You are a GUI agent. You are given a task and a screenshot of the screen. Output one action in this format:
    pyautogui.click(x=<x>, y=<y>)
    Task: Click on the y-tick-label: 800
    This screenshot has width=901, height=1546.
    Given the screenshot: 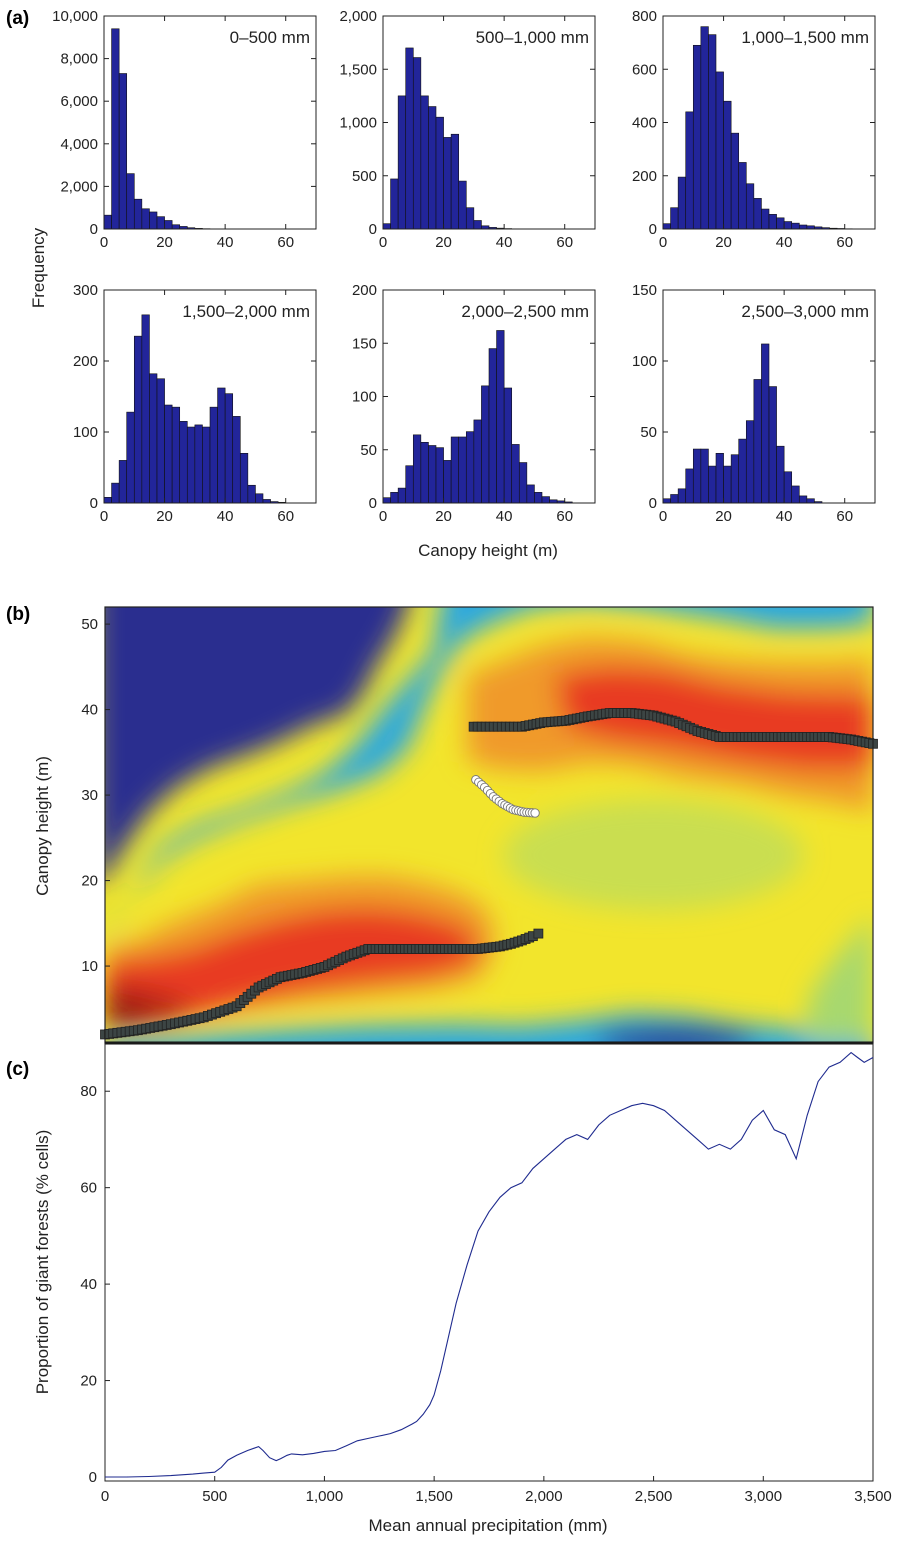 What is the action you would take?
    pyautogui.click(x=644, y=16)
    